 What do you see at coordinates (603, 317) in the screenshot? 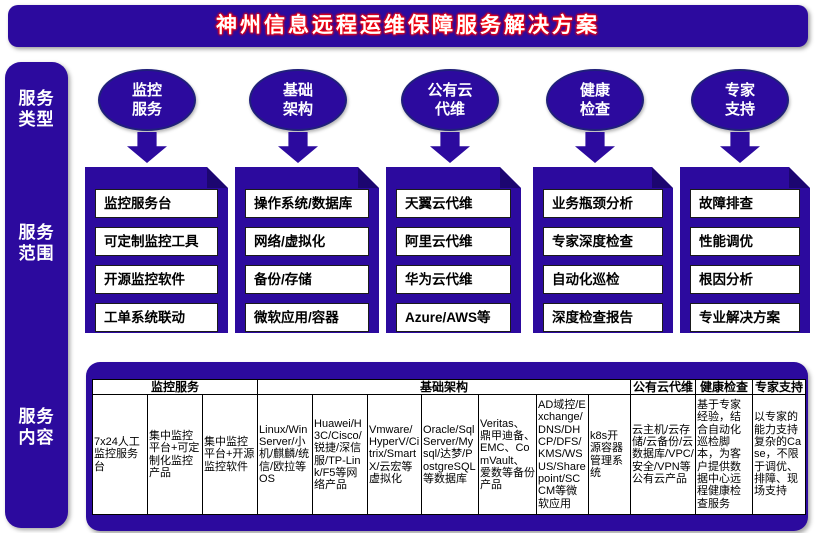
I see `scope-item: 深度检查报告` at bounding box center [603, 317].